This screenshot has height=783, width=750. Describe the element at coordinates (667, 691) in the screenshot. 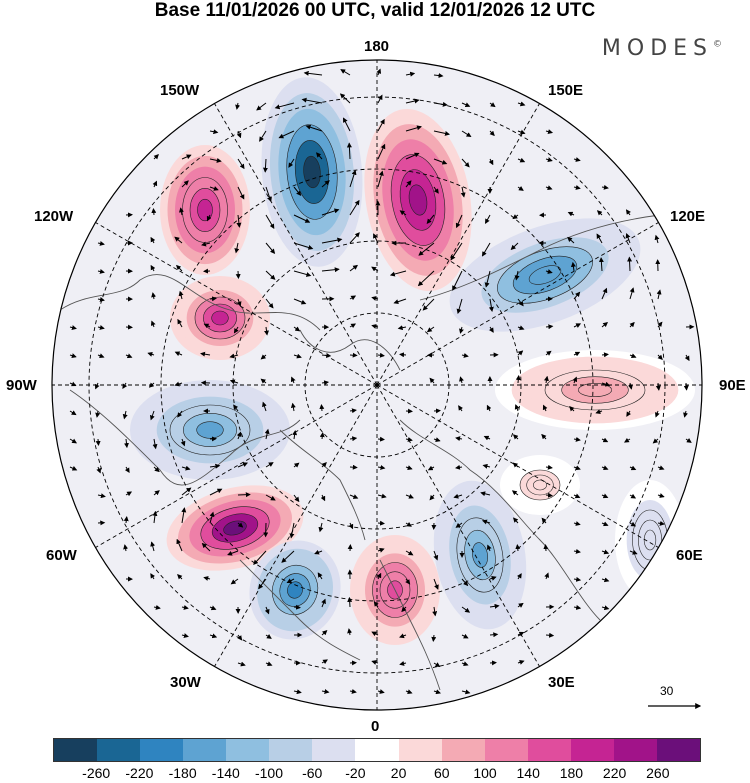

I see `reference-vector-label: 30` at that location.